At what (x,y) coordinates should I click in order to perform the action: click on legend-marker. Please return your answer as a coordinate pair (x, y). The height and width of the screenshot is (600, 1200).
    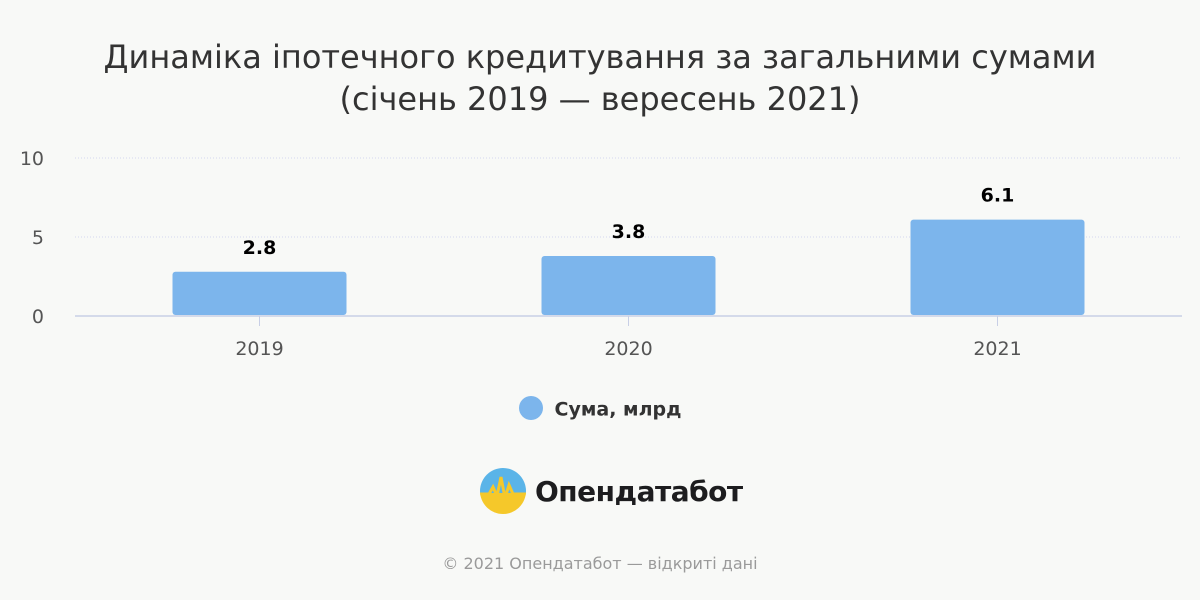
    Looking at the image, I should click on (530, 408).